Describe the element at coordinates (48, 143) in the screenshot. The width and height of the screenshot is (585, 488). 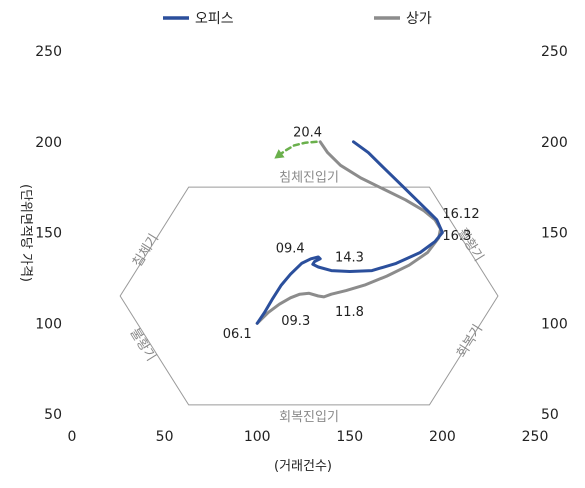
I see `y-tick-label-left: 200` at that location.